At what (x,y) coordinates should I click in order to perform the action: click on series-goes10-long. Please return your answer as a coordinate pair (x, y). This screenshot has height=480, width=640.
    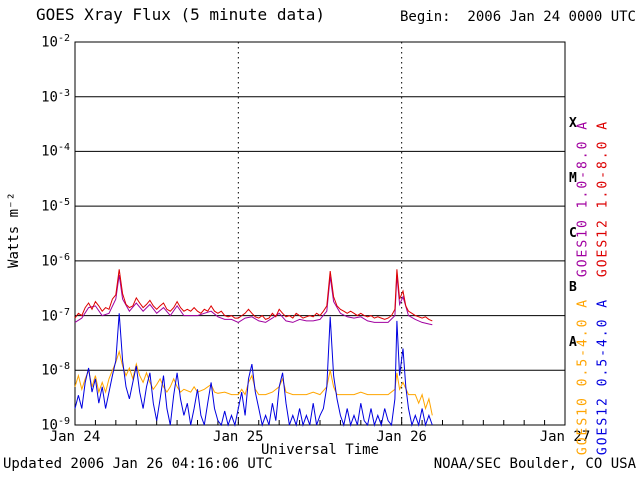
    Looking at the image, I should click on (253, 300).